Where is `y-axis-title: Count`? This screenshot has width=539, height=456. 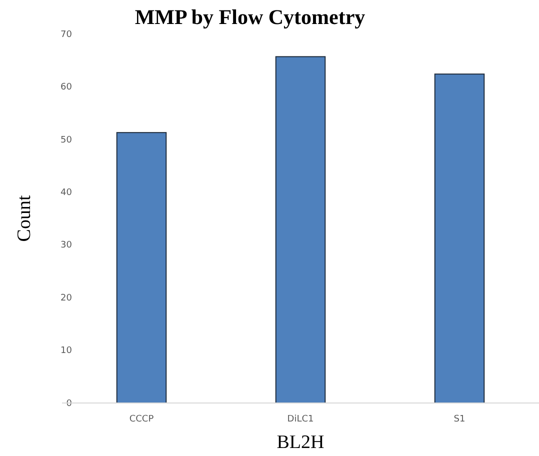 y-axis-title: Count is located at coordinates (24, 218).